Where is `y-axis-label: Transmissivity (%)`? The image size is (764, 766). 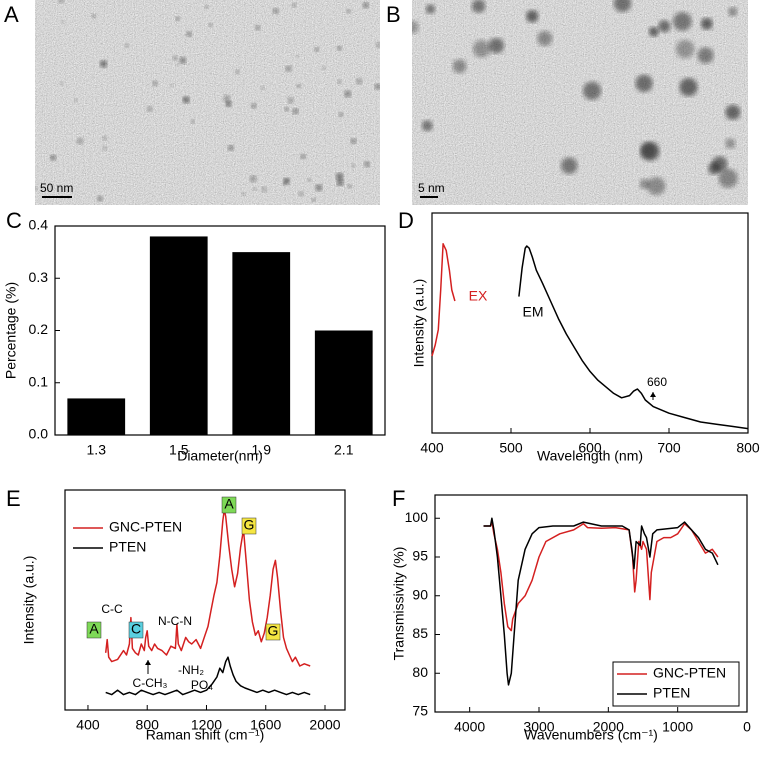 y-axis-label: Transmissivity (%) is located at coordinates (399, 604).